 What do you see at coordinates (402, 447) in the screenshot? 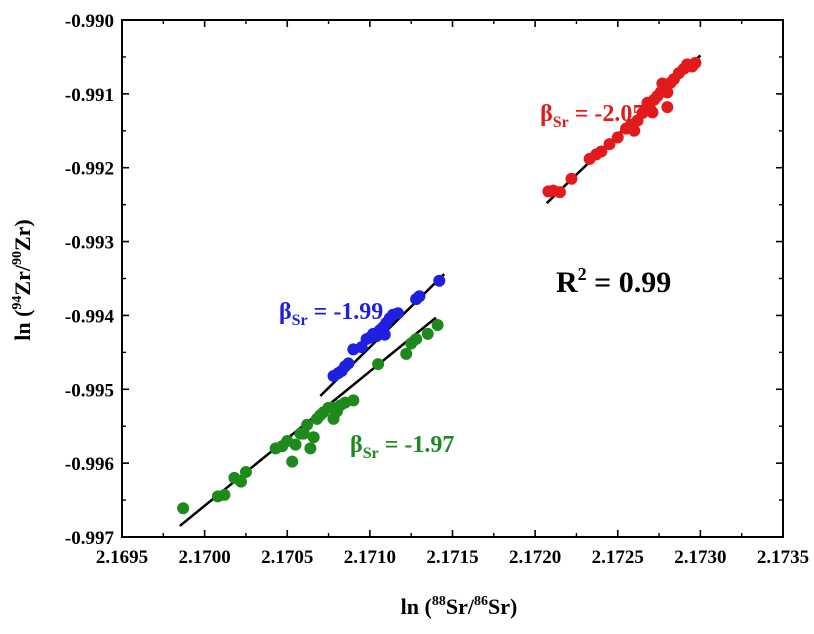
I see `beta-annotation: βSr = -1.97` at bounding box center [402, 447].